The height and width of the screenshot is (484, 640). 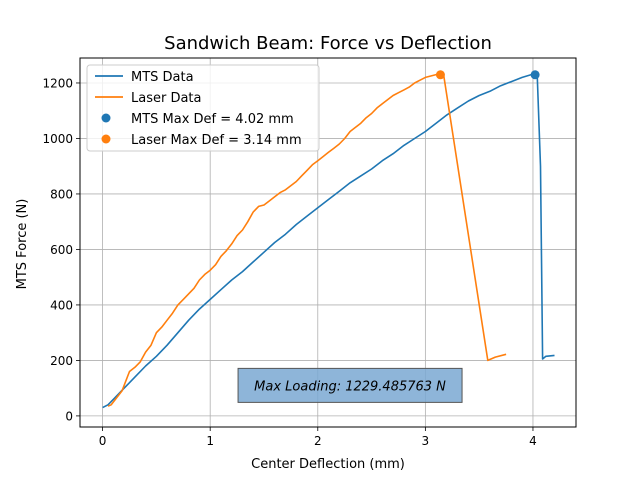 I want to click on y-tick-label: 1200, so click(x=57, y=83).